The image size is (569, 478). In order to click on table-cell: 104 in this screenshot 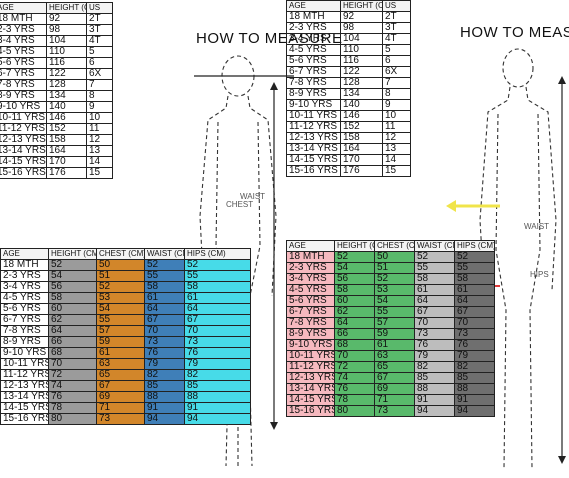, I will do `click(361, 39)`.